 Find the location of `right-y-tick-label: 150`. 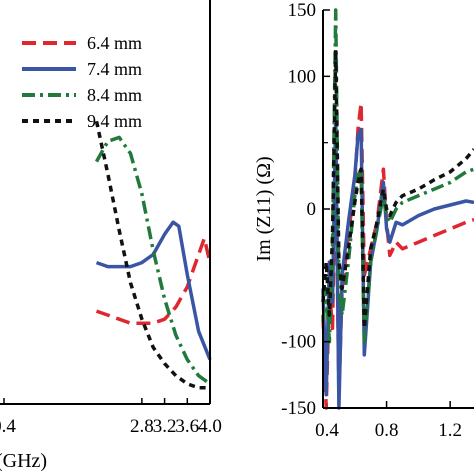

right-y-tick-label: 150 is located at coordinates (302, 10).